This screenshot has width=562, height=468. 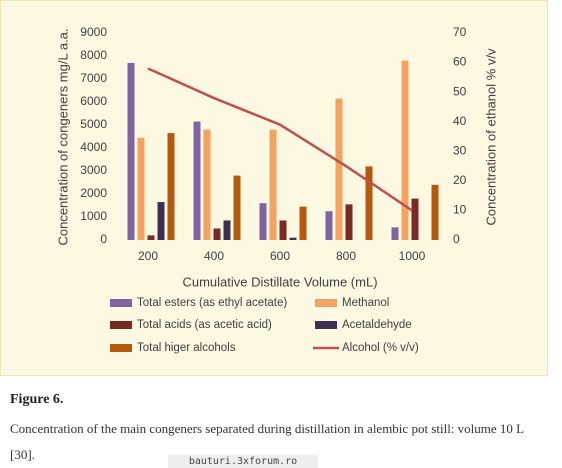 I want to click on y2-tick-label: 60, so click(x=460, y=62).